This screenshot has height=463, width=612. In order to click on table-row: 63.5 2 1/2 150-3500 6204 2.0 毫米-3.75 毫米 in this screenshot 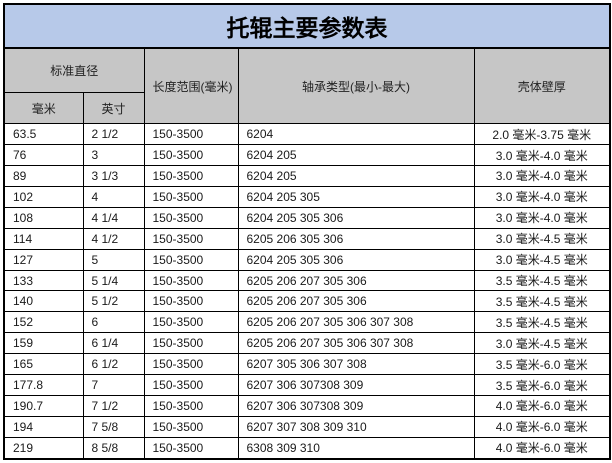, I will do `click(307, 134)`.